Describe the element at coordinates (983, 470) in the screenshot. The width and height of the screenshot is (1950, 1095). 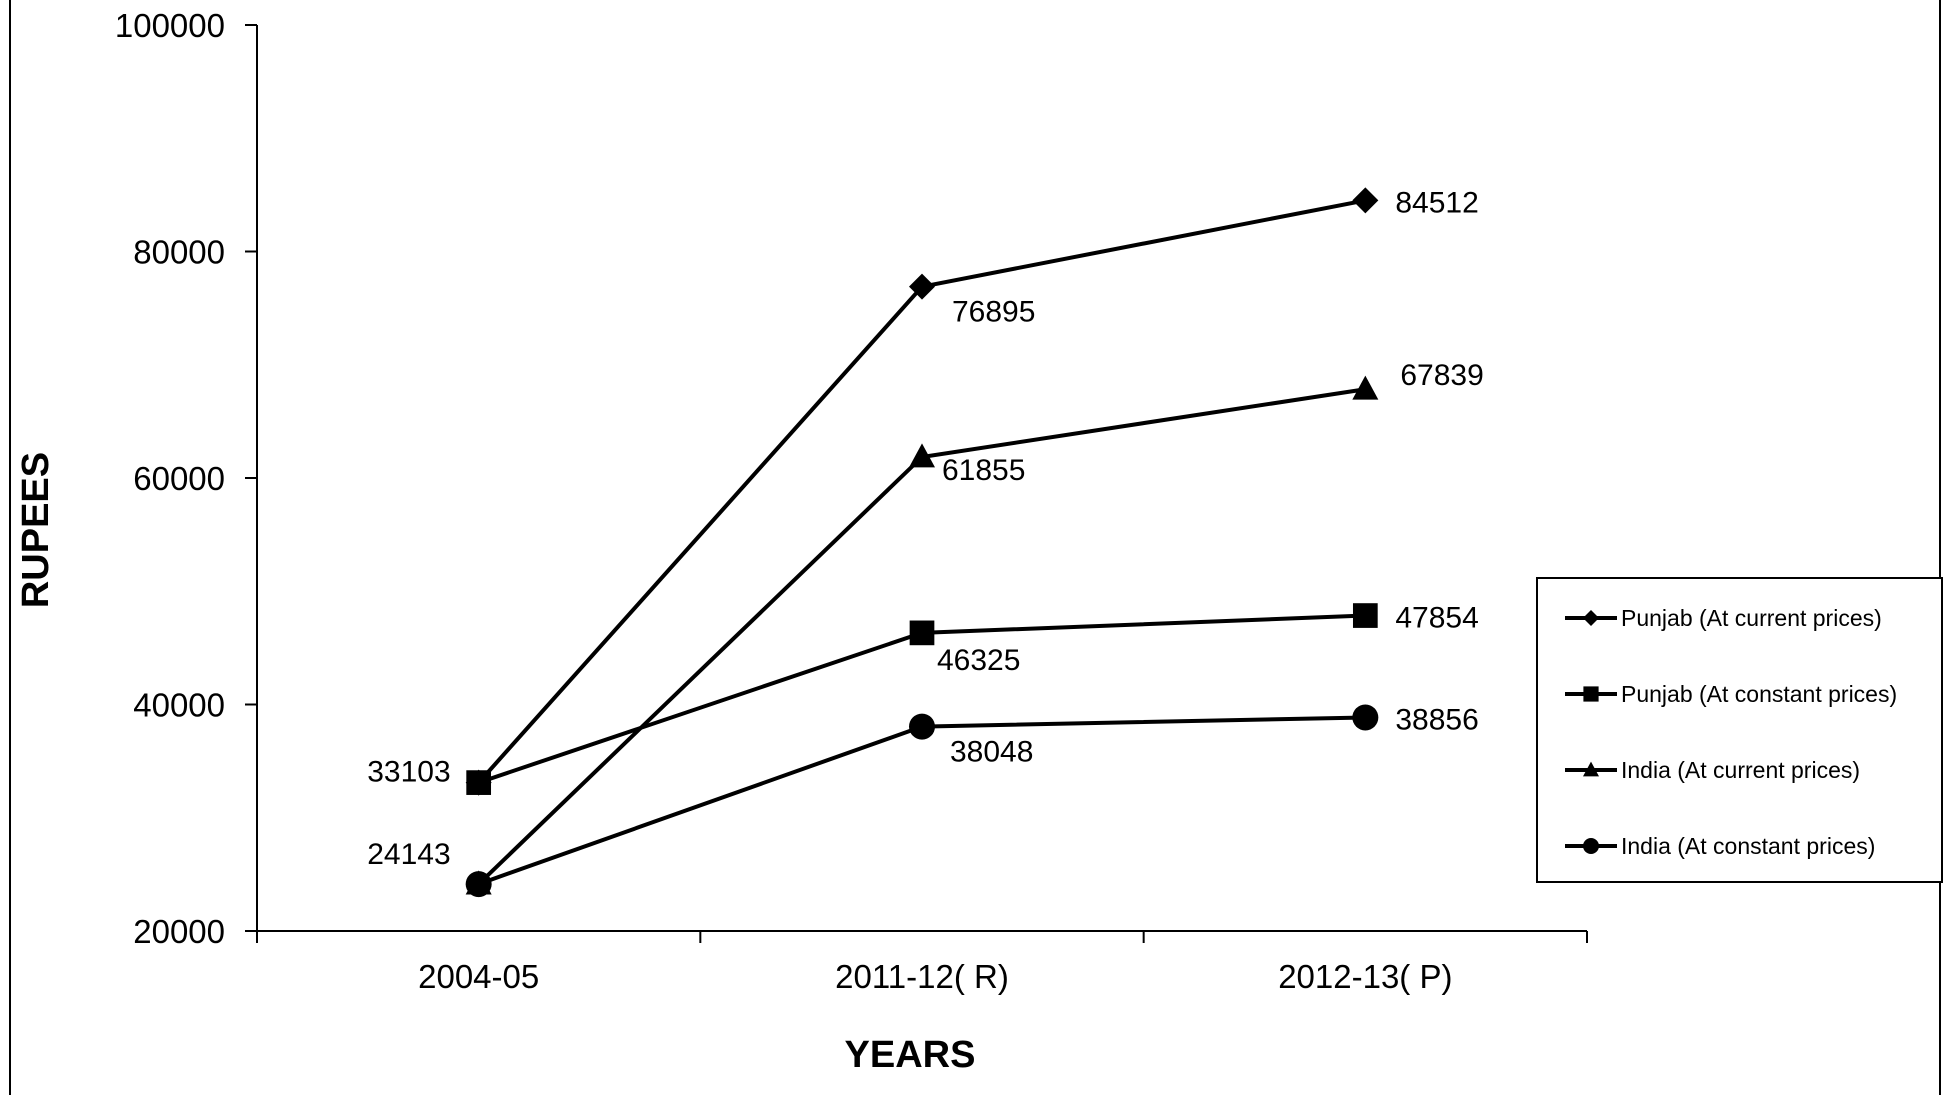
I see `data-label: 61855` at that location.